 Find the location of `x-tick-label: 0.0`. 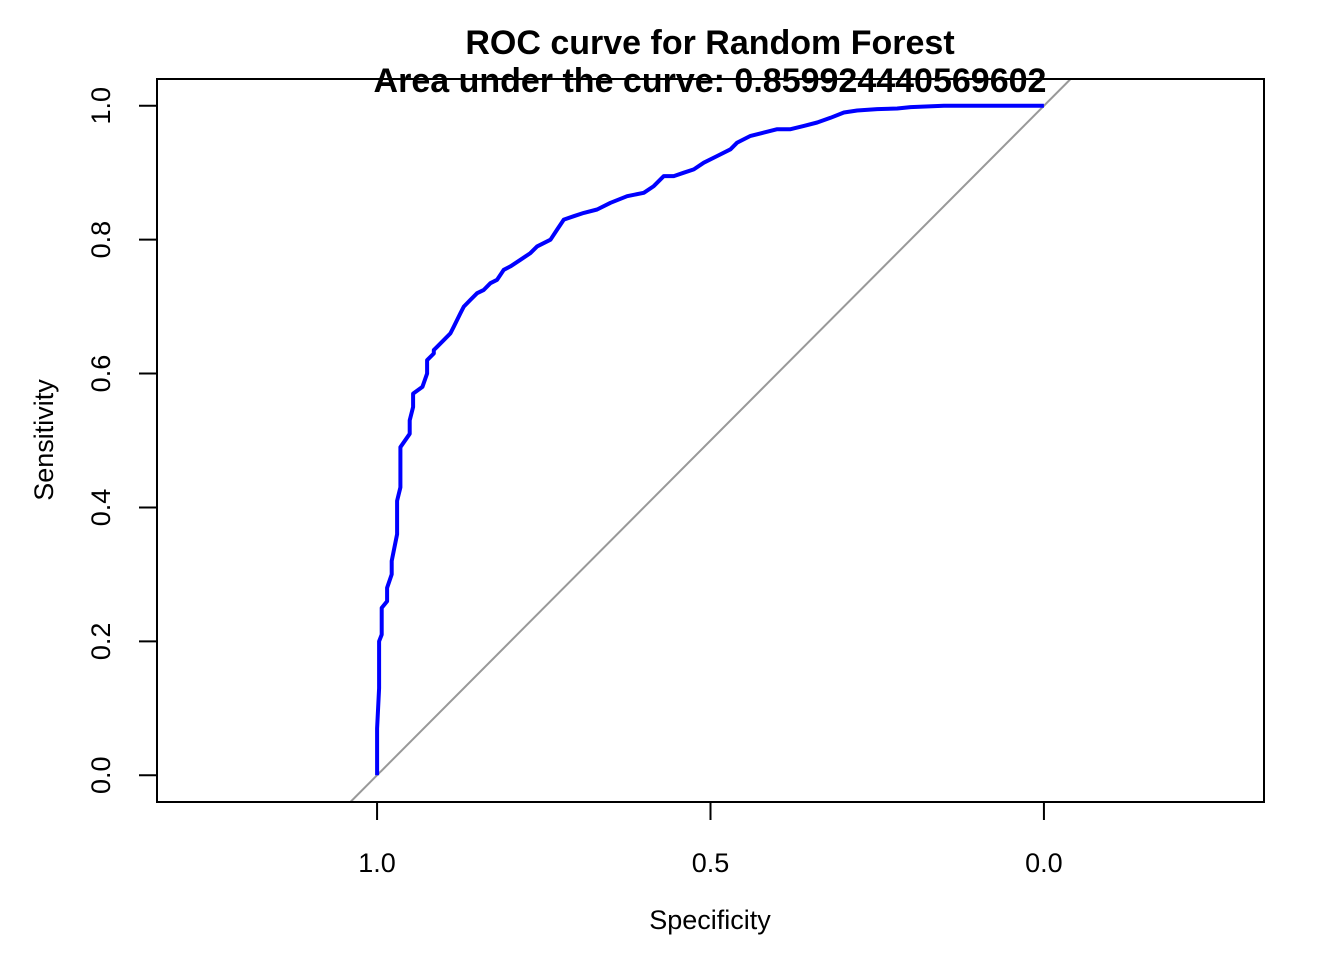

x-tick-label: 0.0 is located at coordinates (1044, 863).